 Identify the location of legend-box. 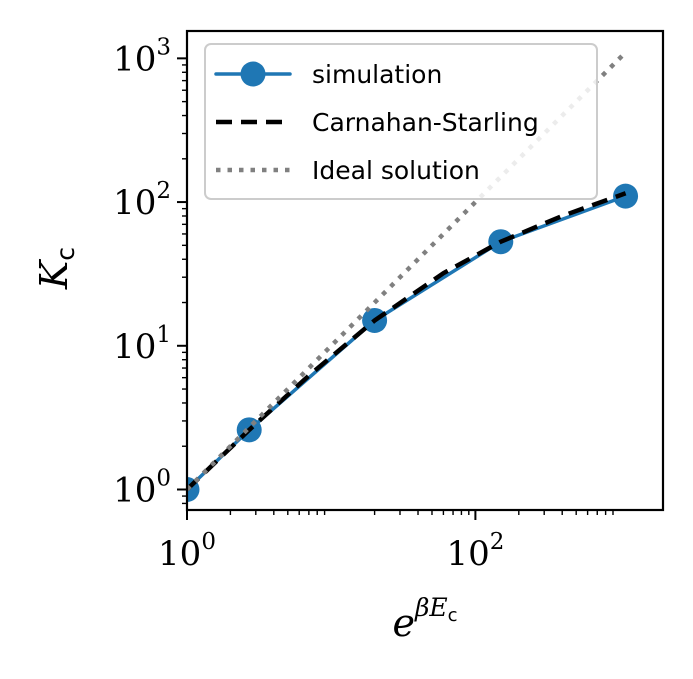
(401, 121).